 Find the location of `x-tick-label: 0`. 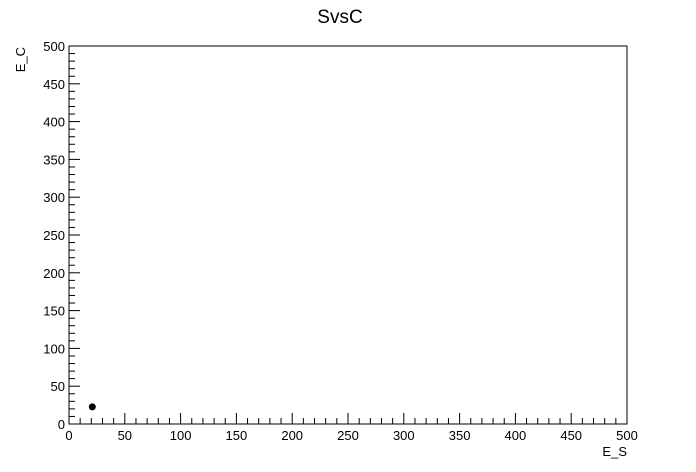

x-tick-label: 0 is located at coordinates (68, 435).